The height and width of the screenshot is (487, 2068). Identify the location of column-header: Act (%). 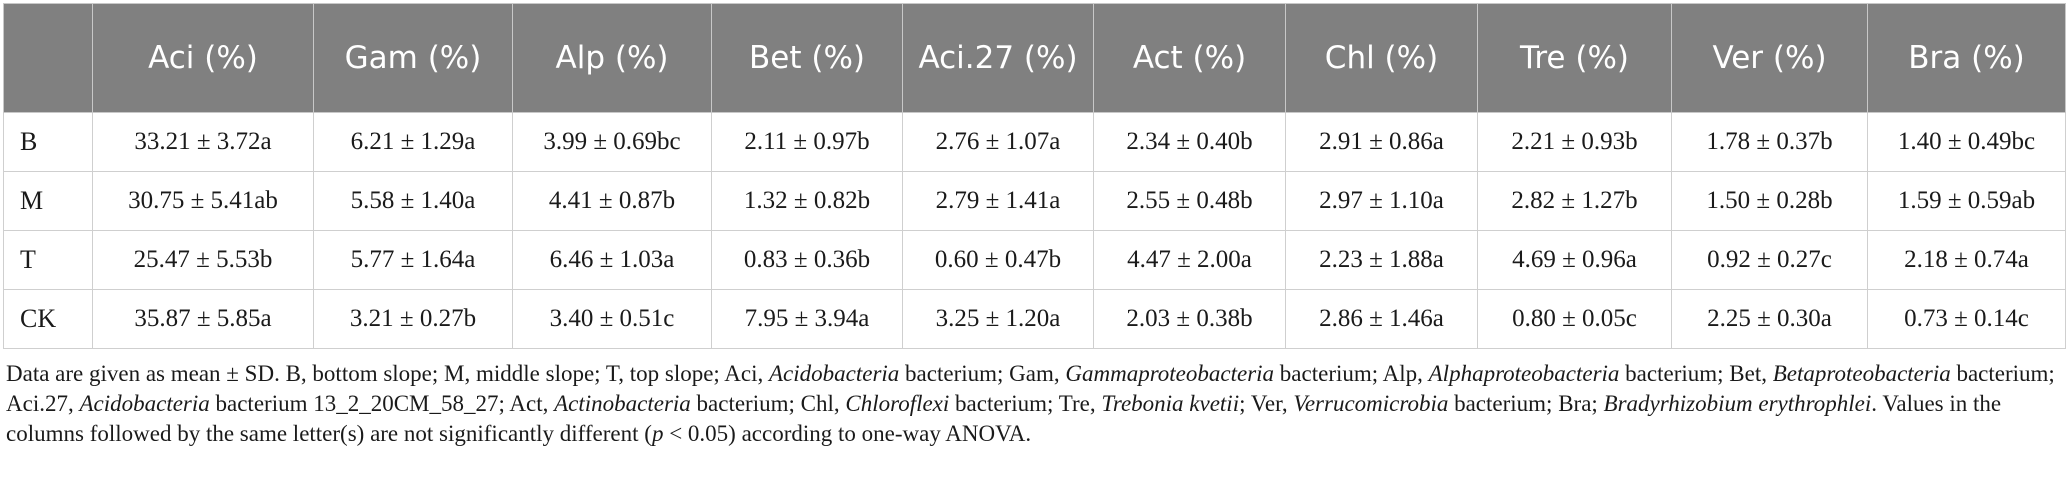
(1189, 58).